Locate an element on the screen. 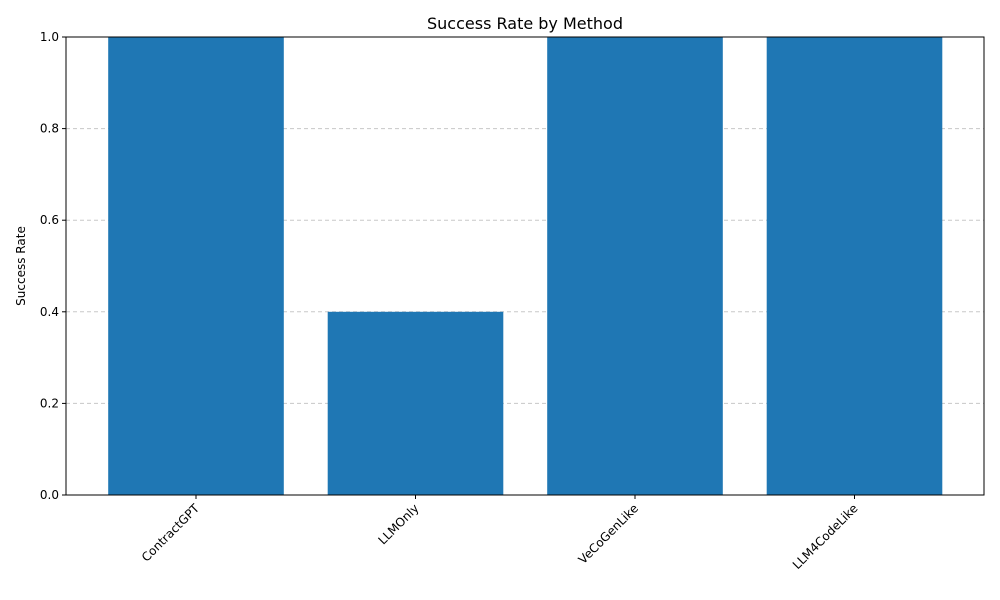 The image size is (1000, 600). y-tick-label: 1.0 is located at coordinates (49, 37).